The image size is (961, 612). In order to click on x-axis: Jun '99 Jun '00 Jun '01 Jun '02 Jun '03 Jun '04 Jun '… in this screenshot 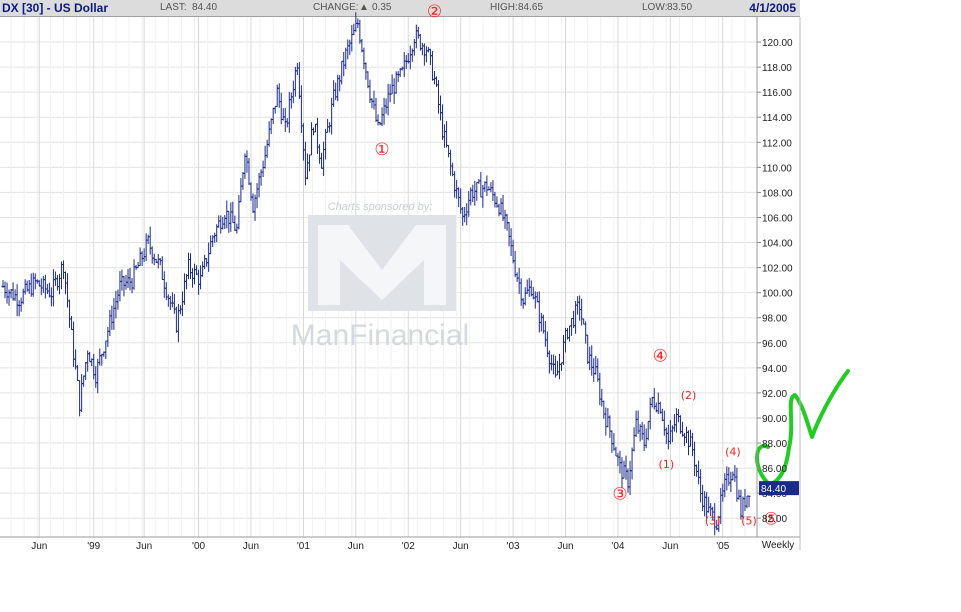, I will do `click(380, 546)`.